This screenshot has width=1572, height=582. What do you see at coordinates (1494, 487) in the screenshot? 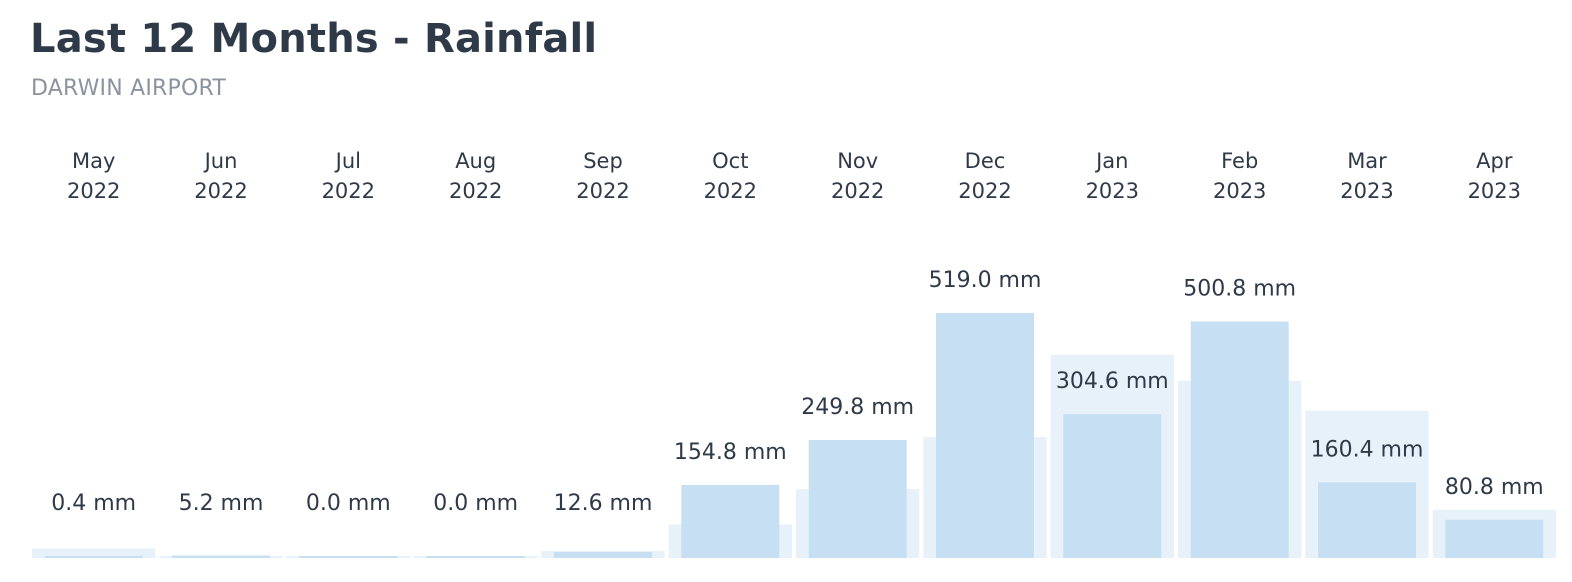
I see `value-label: 80.8 mm` at bounding box center [1494, 487].